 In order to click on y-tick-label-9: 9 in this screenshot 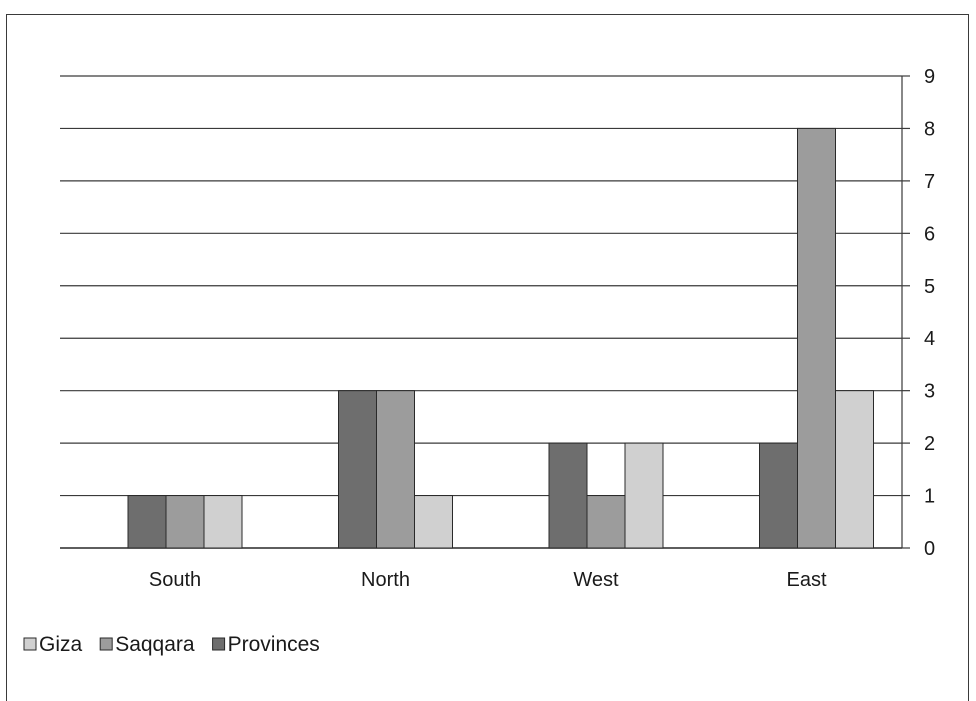, I will do `click(929, 77)`.